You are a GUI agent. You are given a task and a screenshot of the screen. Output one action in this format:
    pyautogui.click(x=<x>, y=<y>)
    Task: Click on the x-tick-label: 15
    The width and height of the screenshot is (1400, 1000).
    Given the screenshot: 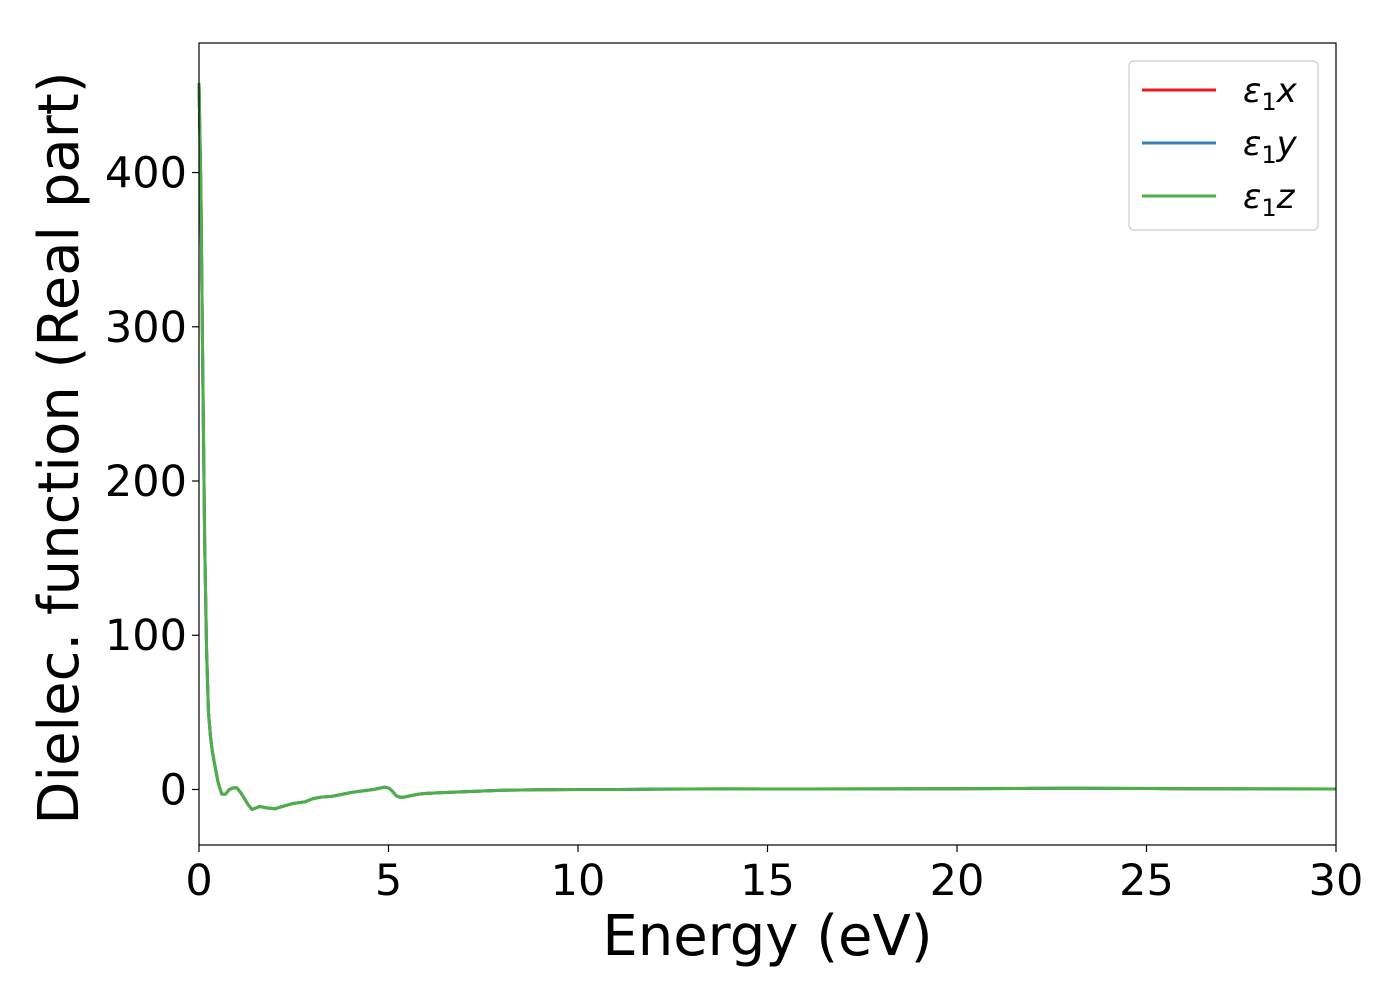 What is the action you would take?
    pyautogui.click(x=767, y=881)
    